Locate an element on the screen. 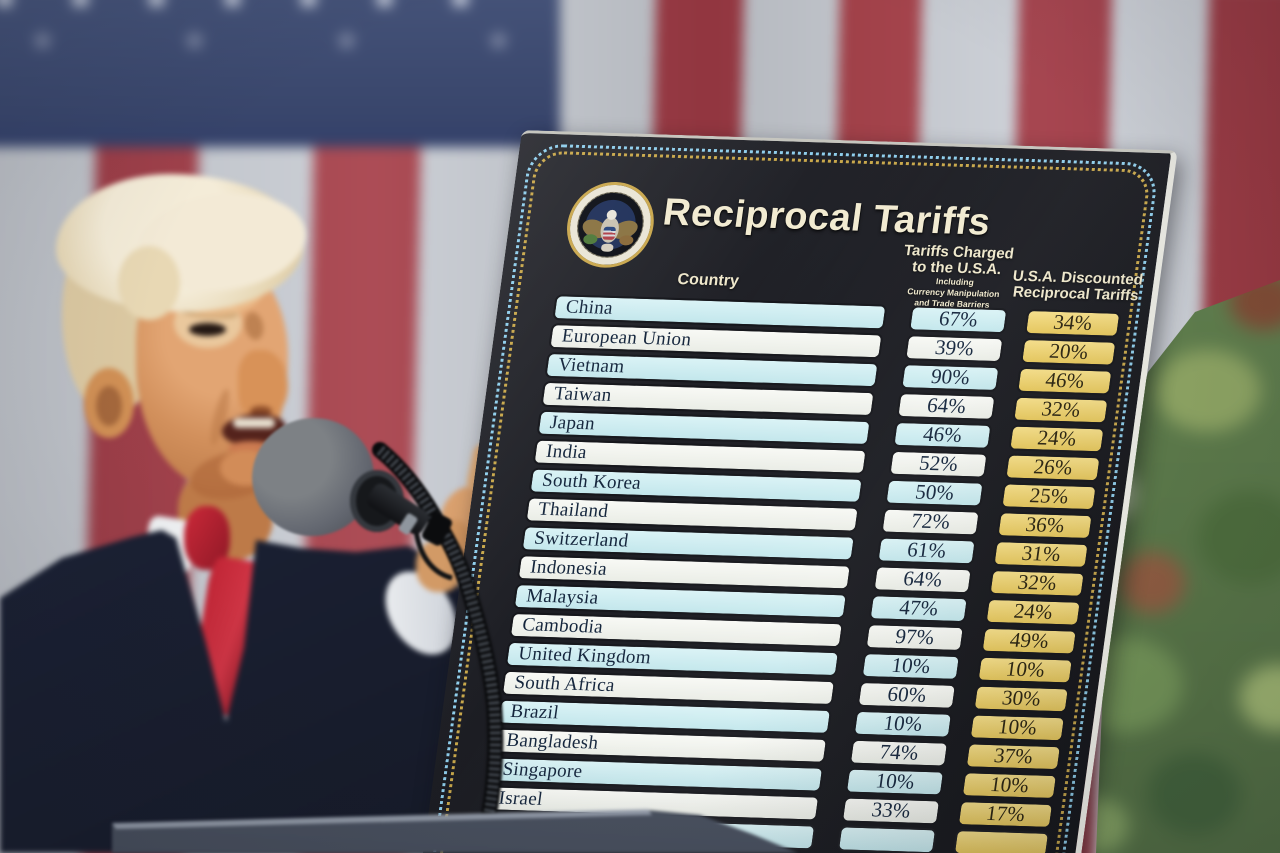 This screenshot has width=1280, height=853. trump-hair-temple is located at coordinates (149, 283).